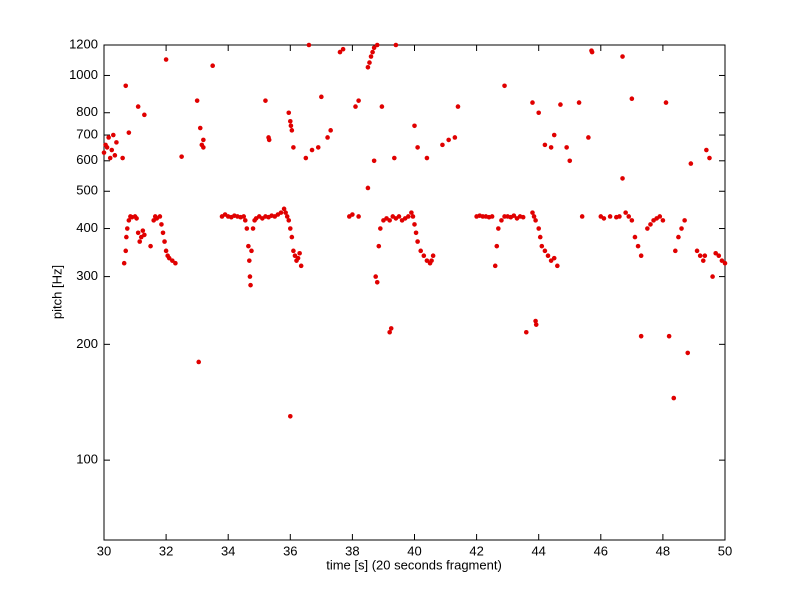 This screenshot has height=600, width=800. What do you see at coordinates (290, 550) in the screenshot?
I see `x-tick-label: 36` at bounding box center [290, 550].